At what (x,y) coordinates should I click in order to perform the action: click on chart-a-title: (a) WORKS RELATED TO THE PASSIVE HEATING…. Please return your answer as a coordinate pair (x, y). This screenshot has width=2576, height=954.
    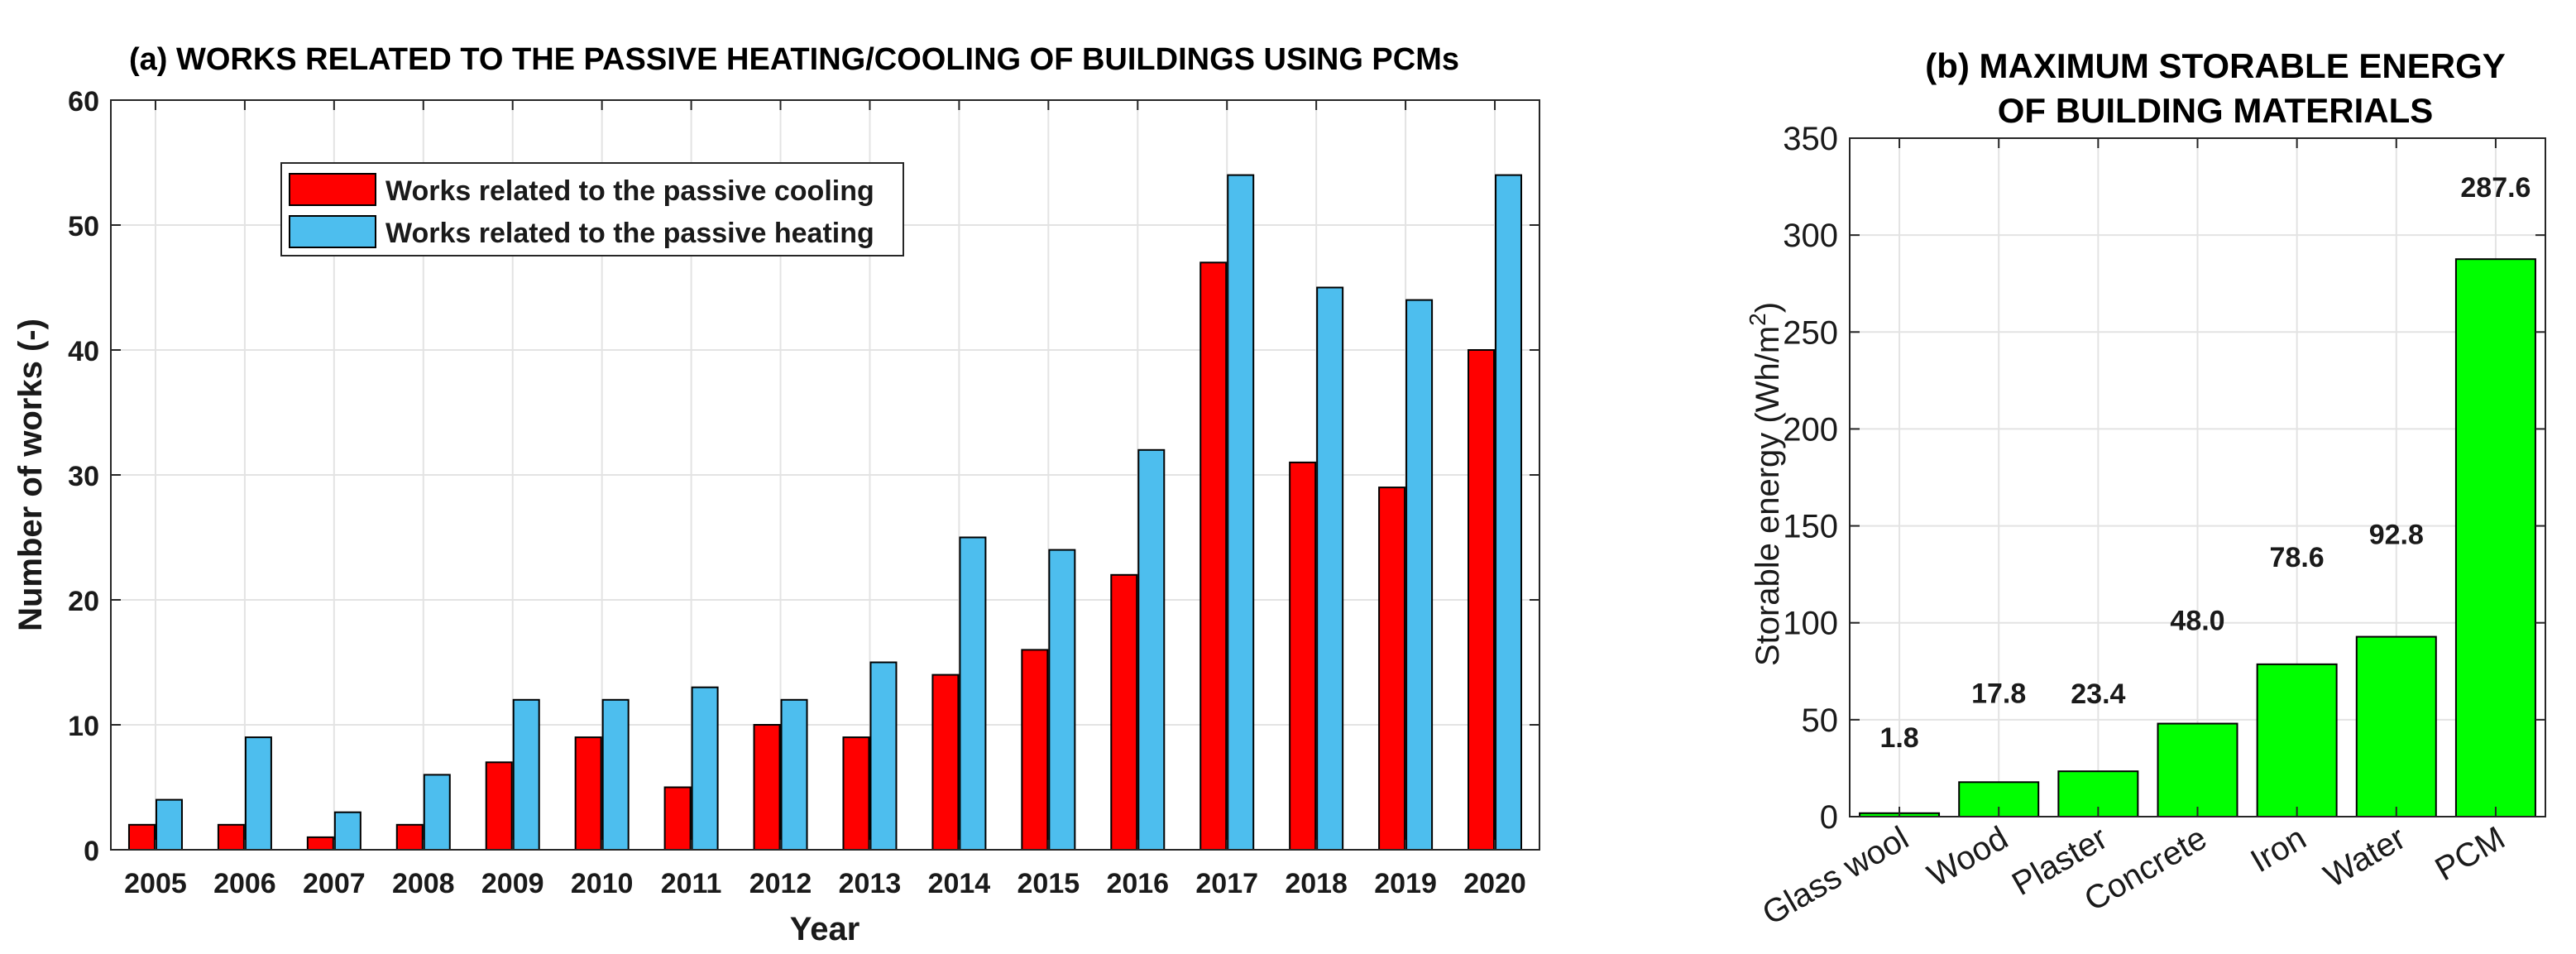
    Looking at the image, I should click on (794, 60).